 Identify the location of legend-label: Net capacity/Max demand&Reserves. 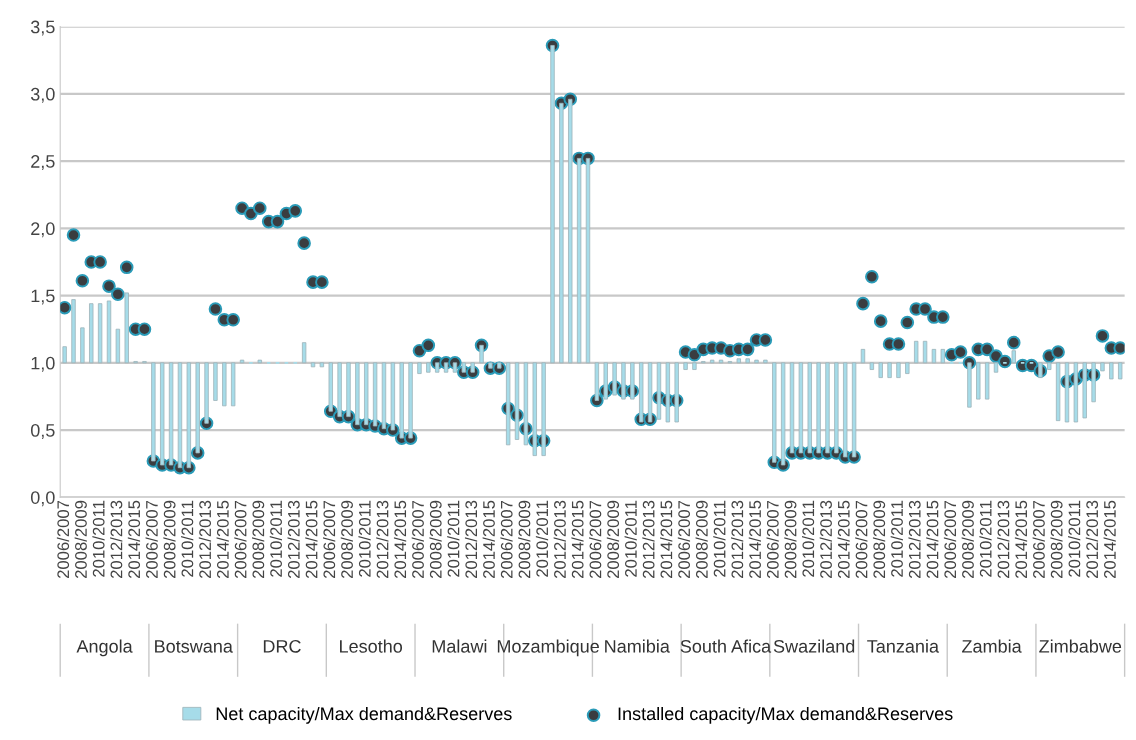
(364, 715).